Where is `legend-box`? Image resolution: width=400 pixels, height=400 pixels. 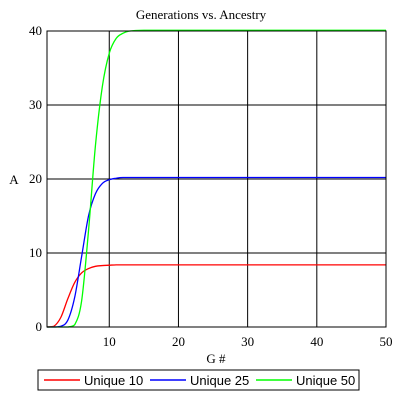
legend-box is located at coordinates (198, 380).